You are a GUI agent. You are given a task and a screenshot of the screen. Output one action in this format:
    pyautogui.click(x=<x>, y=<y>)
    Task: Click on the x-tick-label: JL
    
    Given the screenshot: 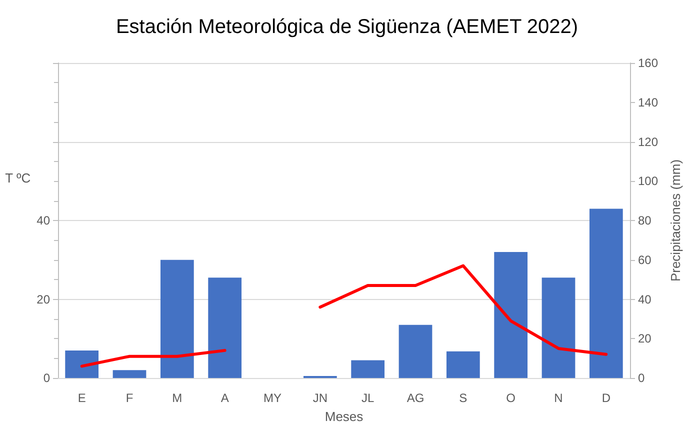 What is the action you would take?
    pyautogui.click(x=367, y=398)
    